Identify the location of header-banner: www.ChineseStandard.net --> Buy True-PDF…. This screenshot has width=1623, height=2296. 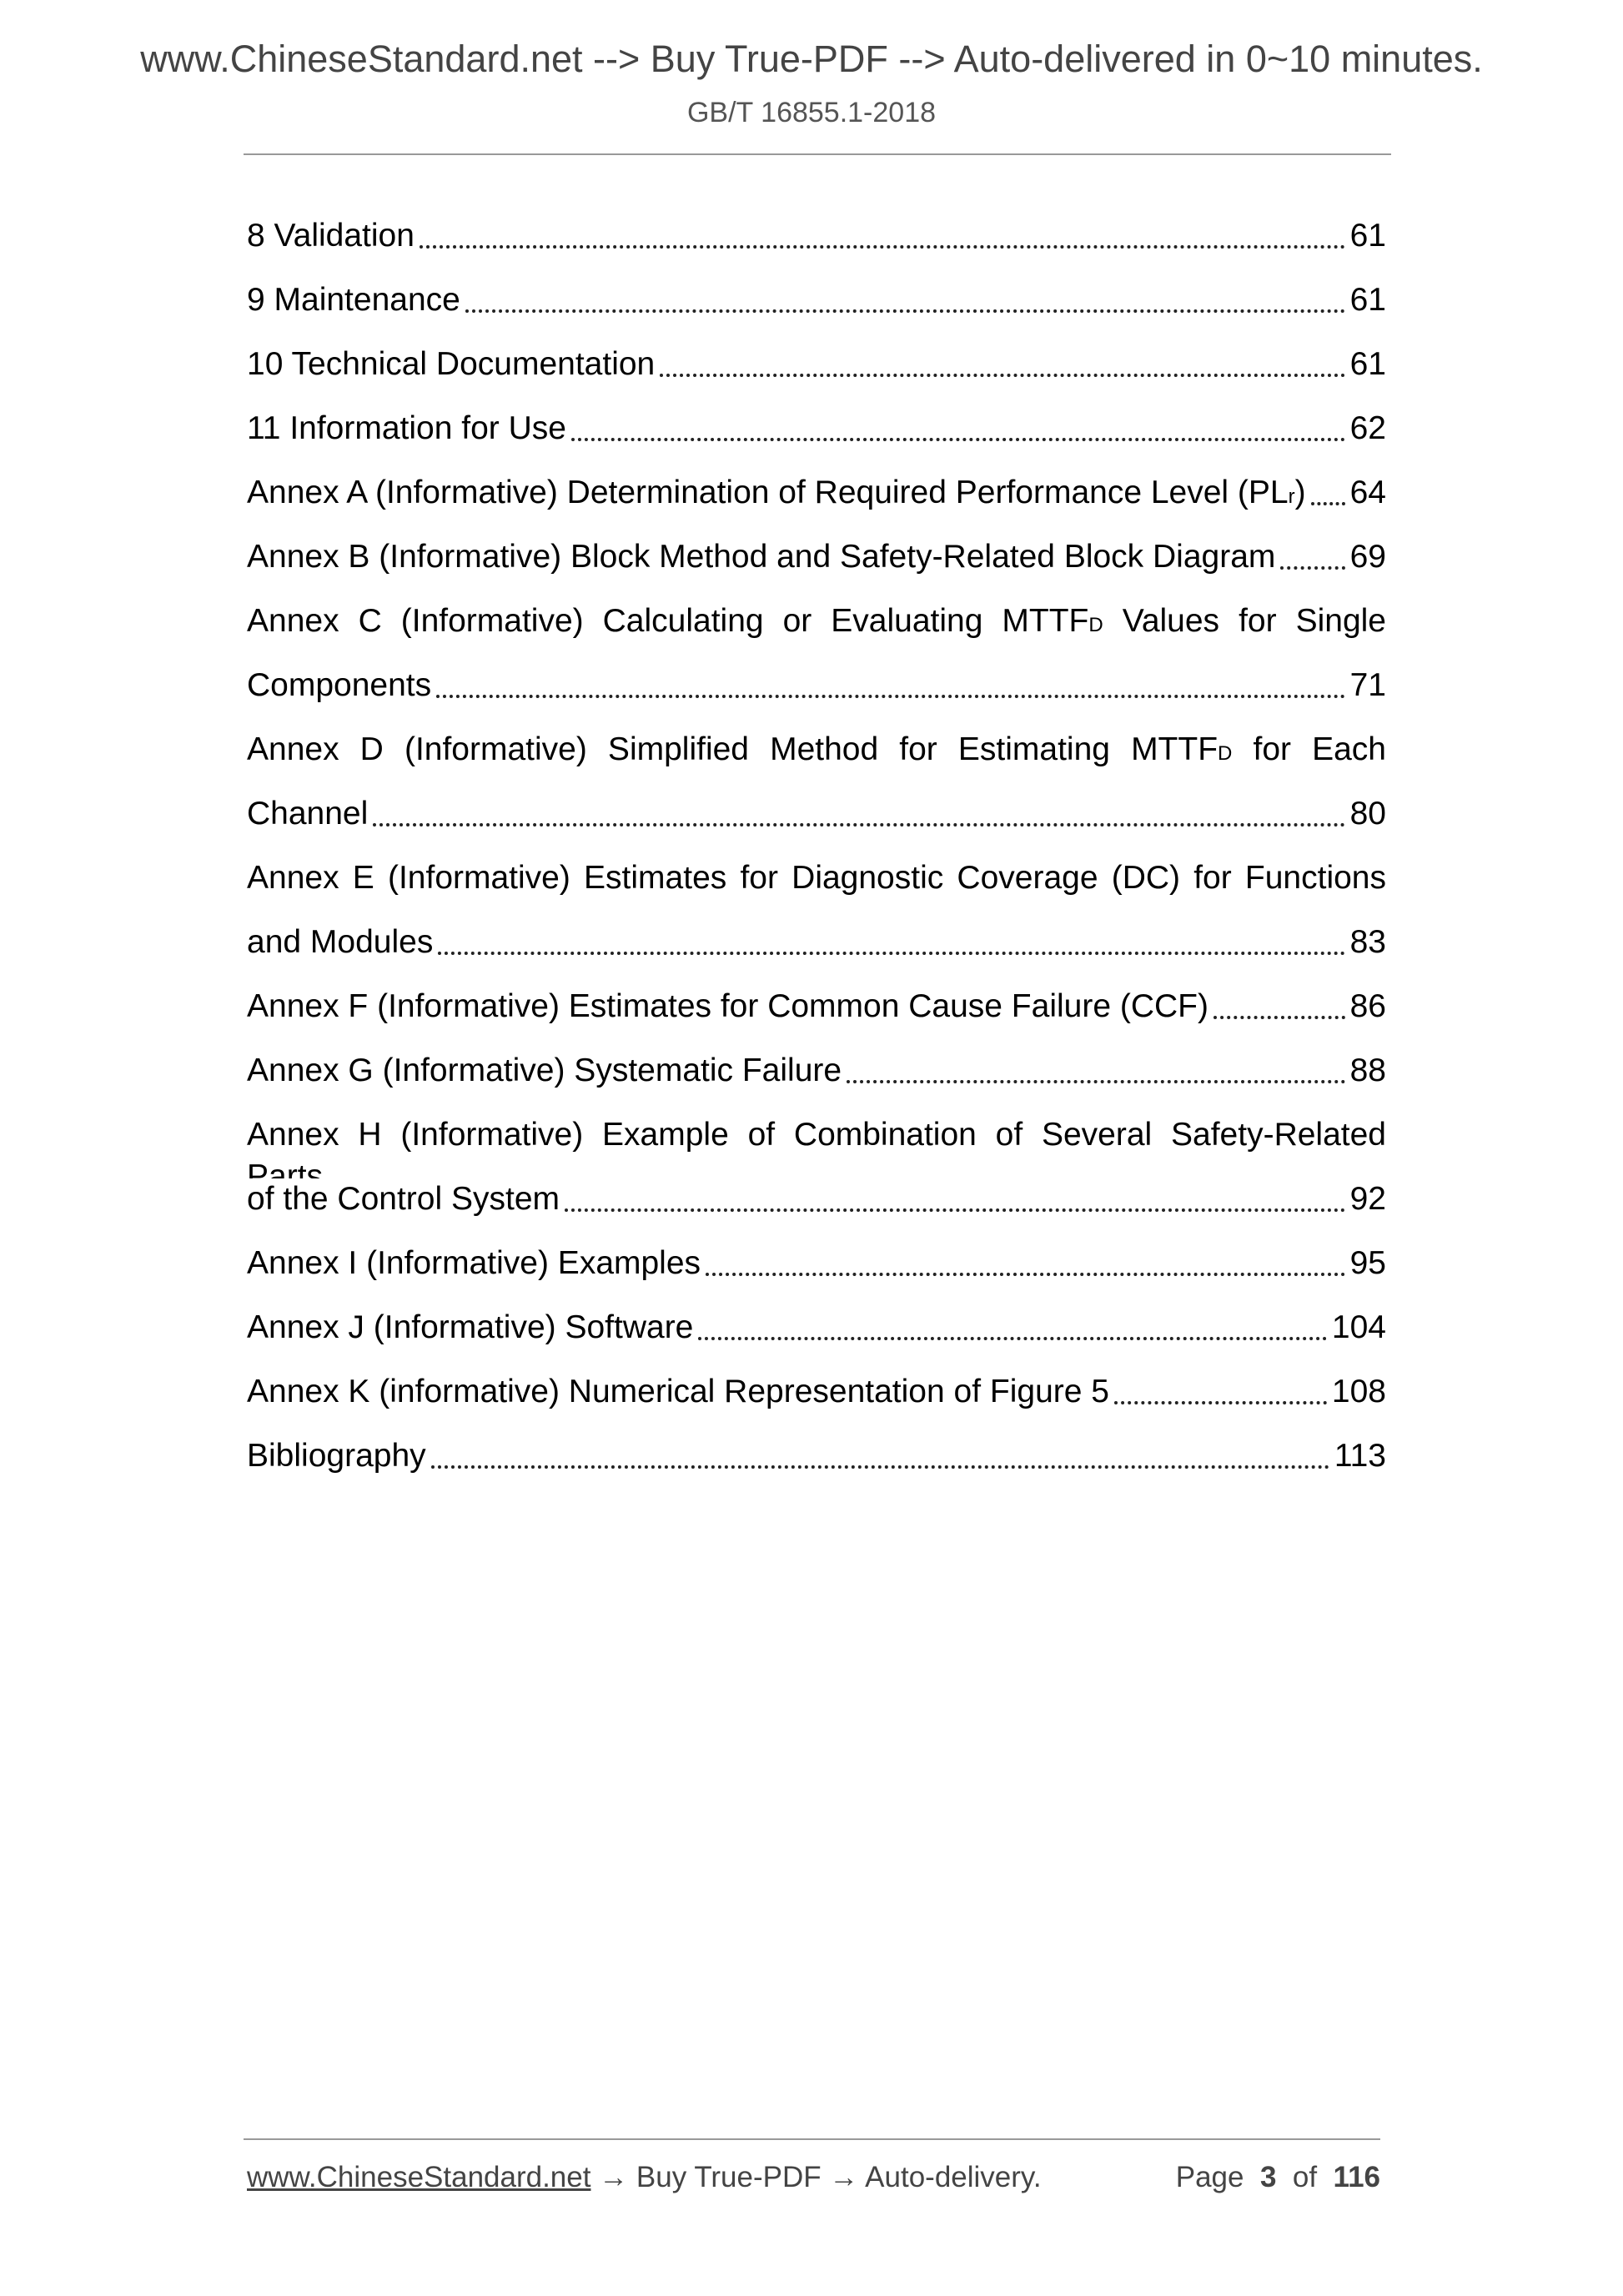
(811, 59).